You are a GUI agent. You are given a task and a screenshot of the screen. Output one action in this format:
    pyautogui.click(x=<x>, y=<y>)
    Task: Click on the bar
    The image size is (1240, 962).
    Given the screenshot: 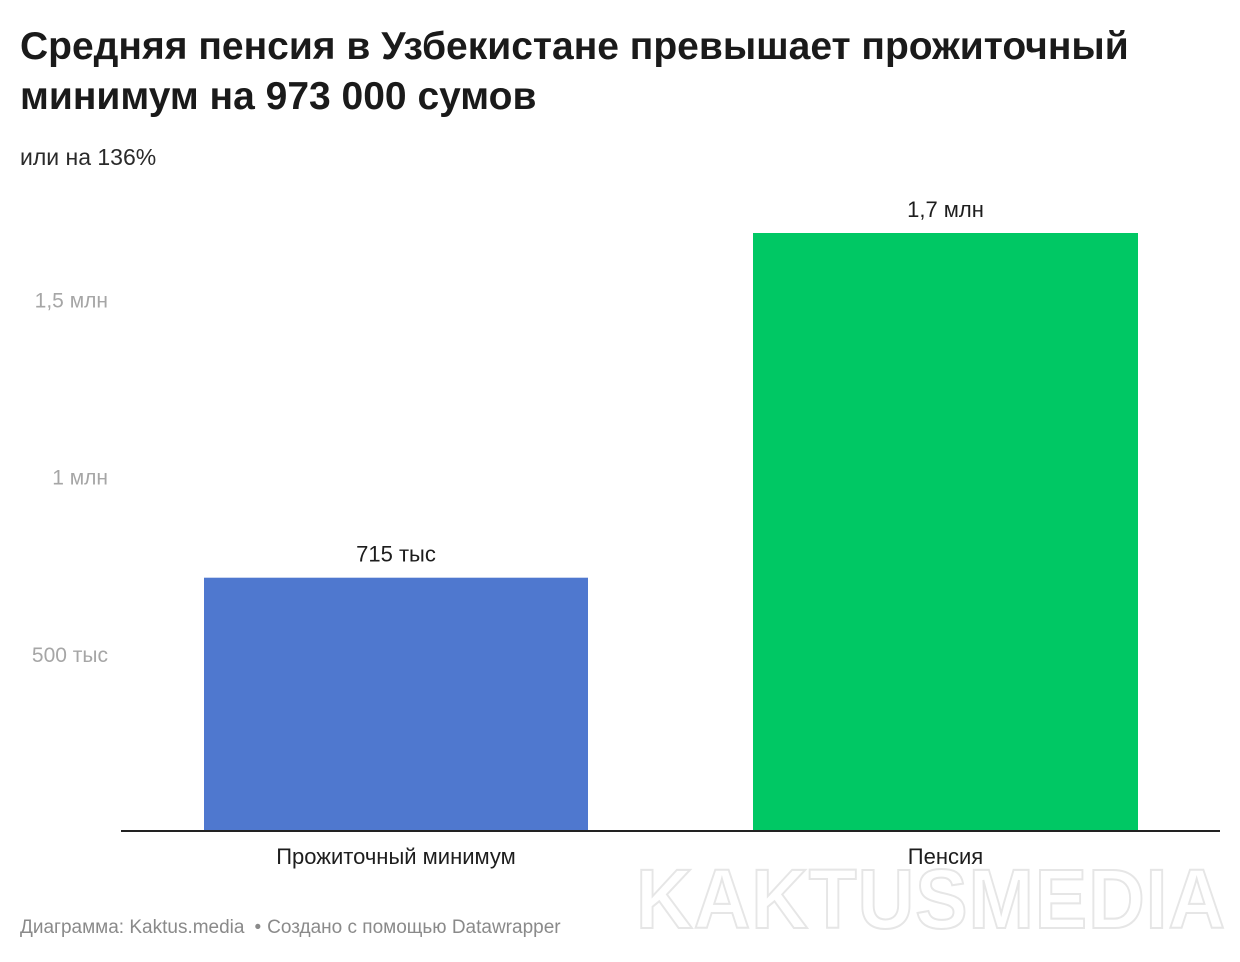 What is the action you would take?
    pyautogui.click(x=396, y=704)
    